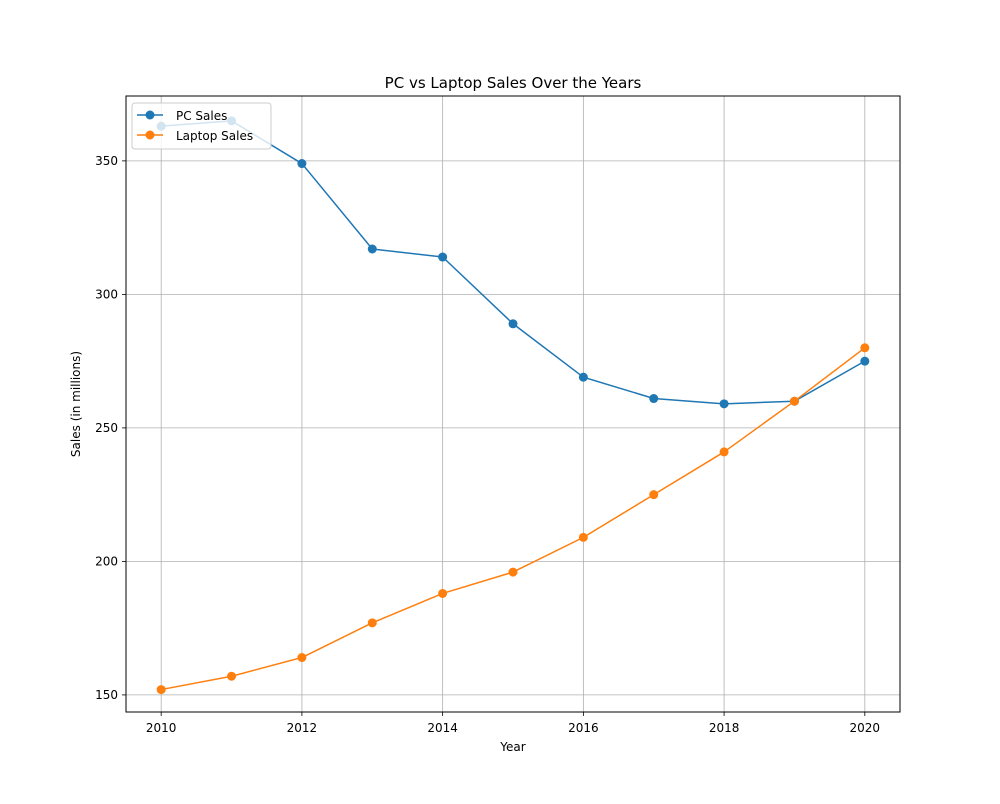 This screenshot has width=1000, height=804. I want to click on y-axis-ticks: 150 200 250 300 350, so click(110, 428).